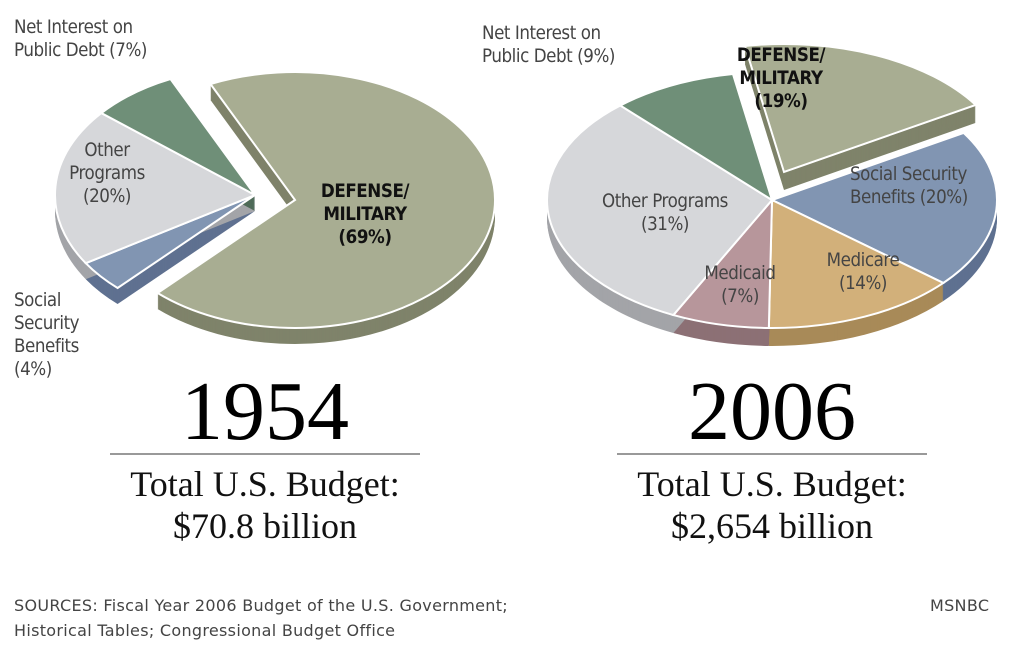  I want to click on pie-slice-medicare, so click(856, 263).